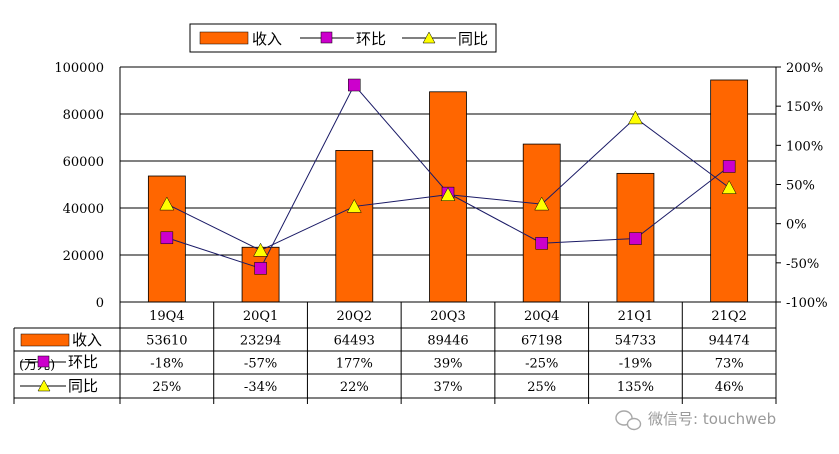 This screenshot has height=454, width=839. What do you see at coordinates (447, 341) in the screenshot?
I see `table-cell: 89446` at bounding box center [447, 341].